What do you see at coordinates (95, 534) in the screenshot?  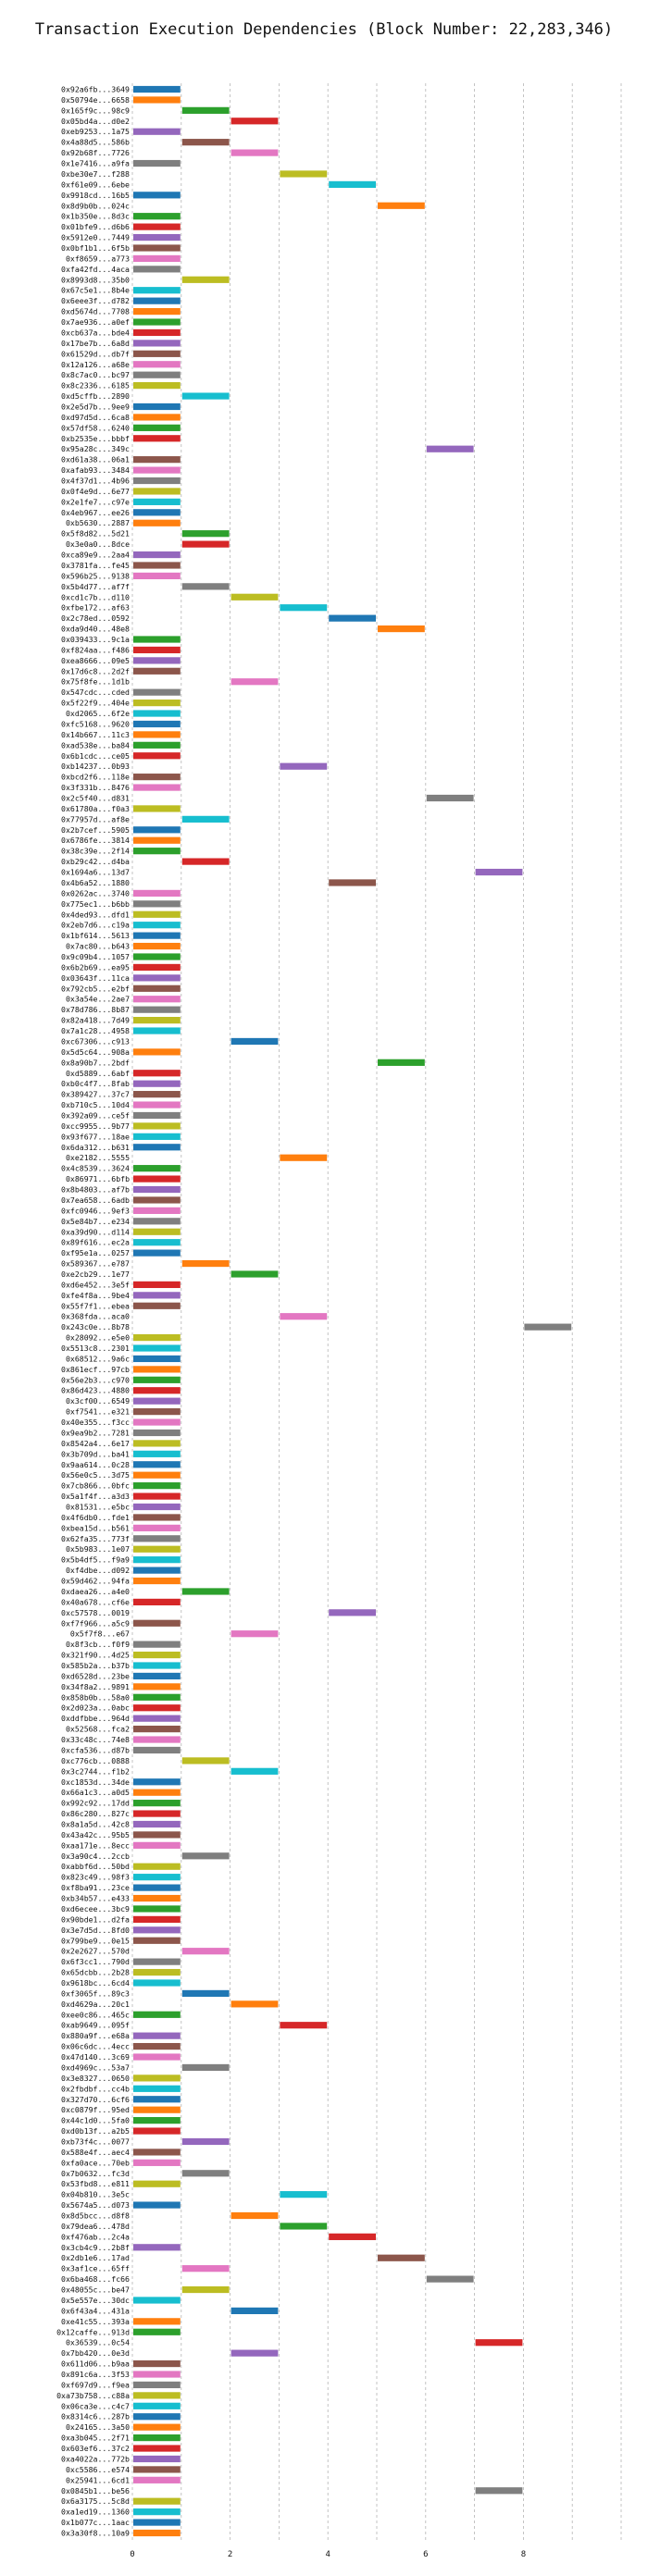 I see `y-tick-label: 0x5f8d82...5d21` at bounding box center [95, 534].